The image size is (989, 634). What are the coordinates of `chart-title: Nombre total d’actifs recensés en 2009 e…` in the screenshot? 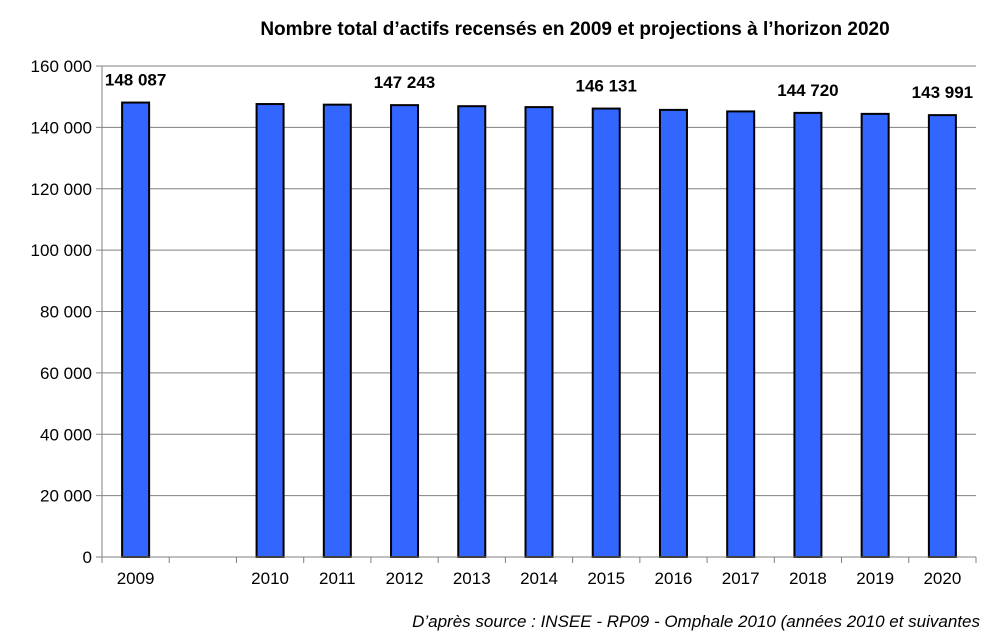 It's located at (574, 29).